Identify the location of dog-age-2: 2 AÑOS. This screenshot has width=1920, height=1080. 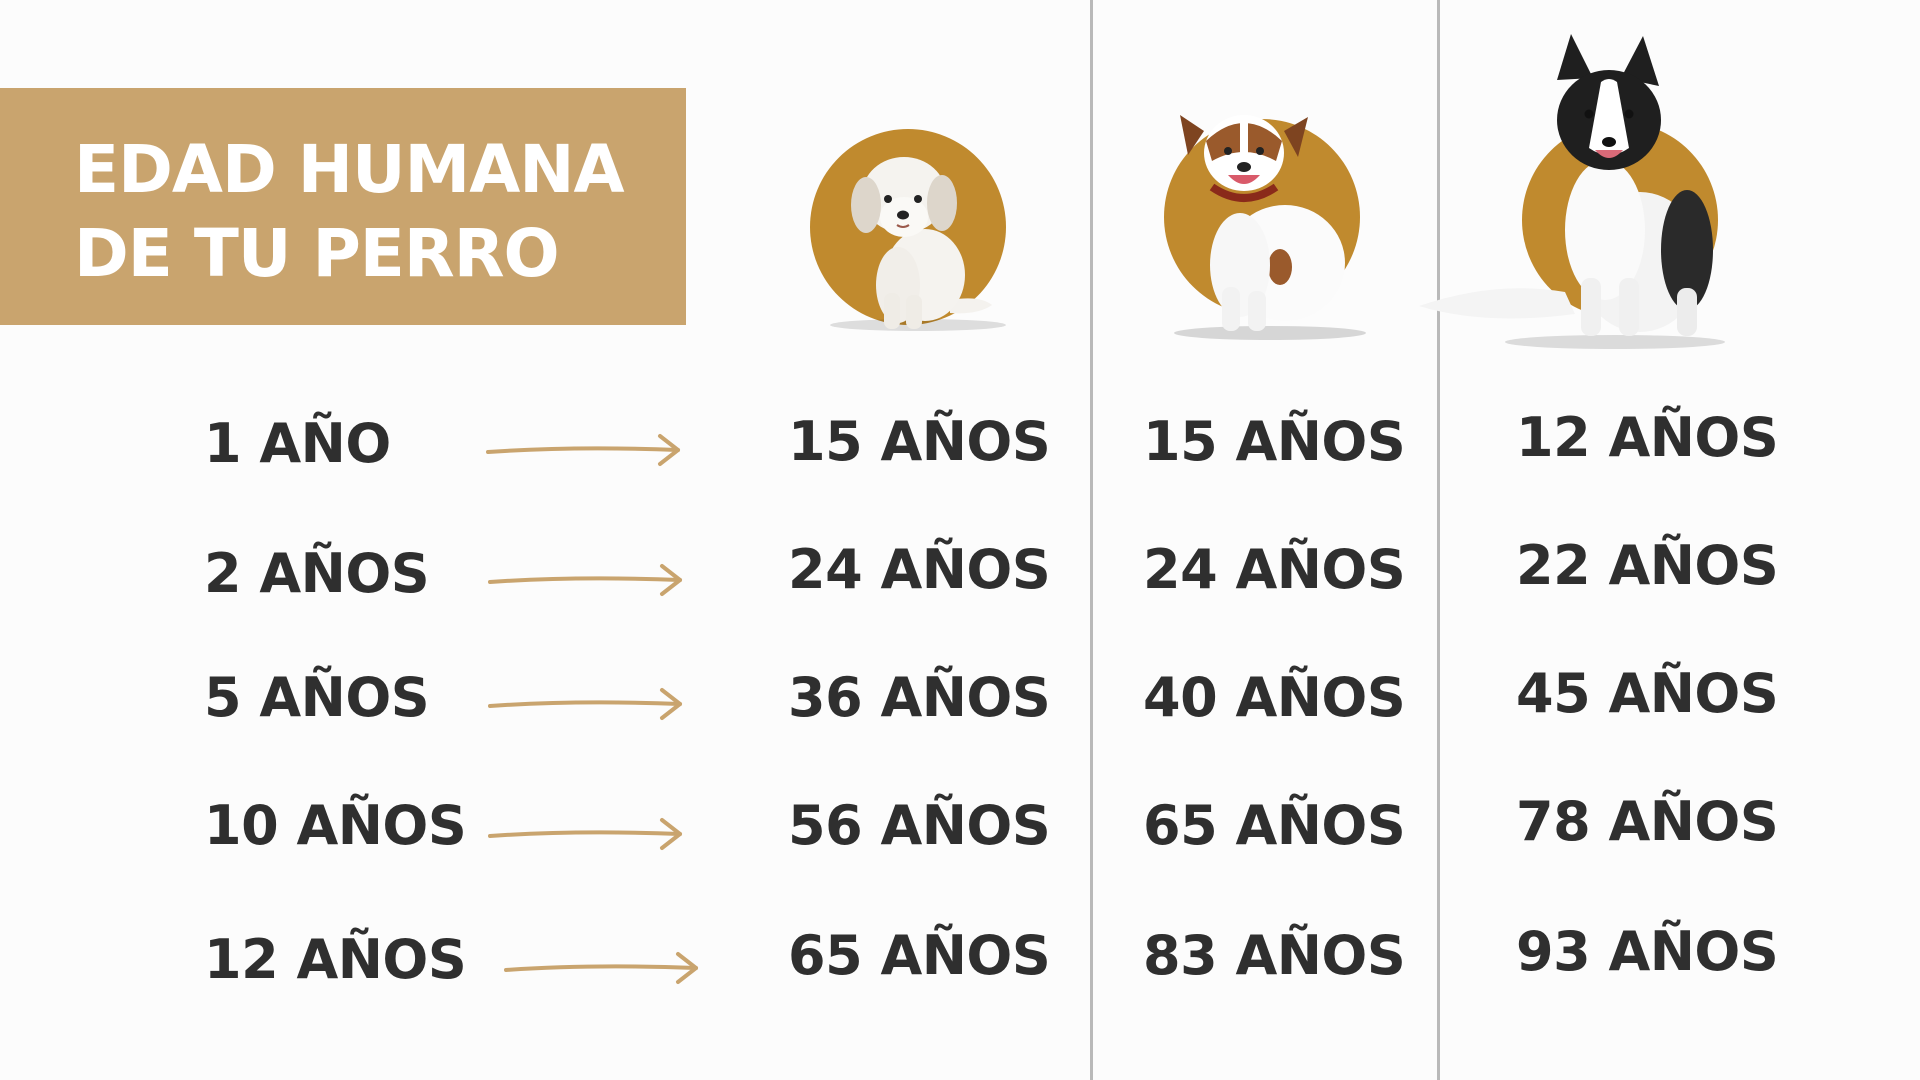
(317, 573).